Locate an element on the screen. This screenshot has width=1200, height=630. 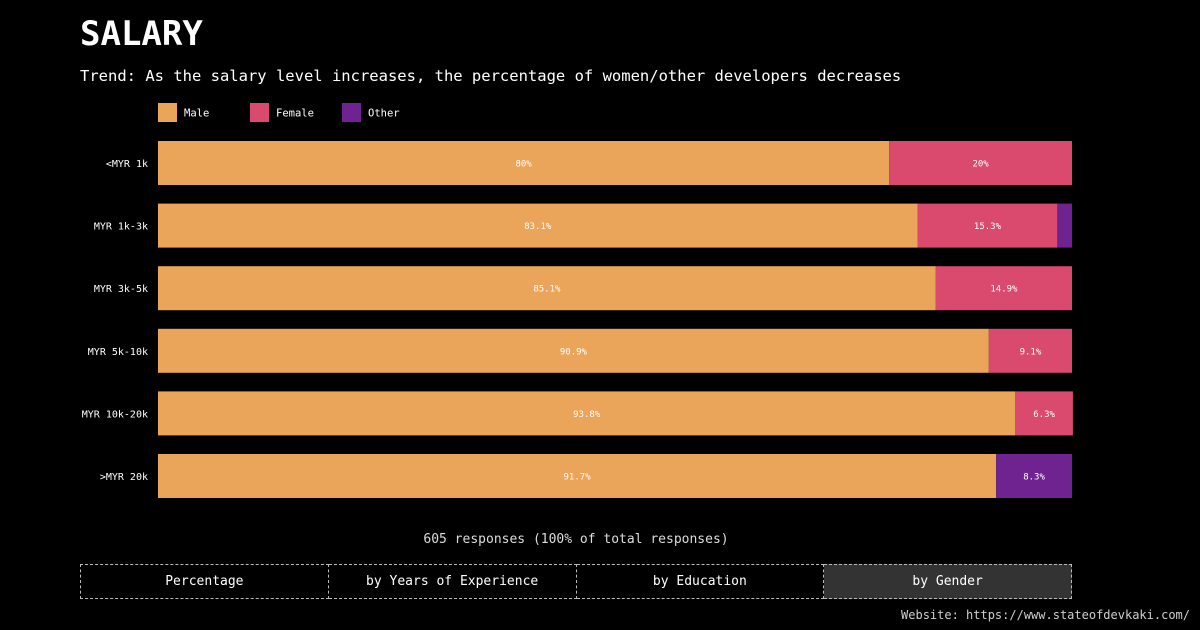
data-label-female: 15.3% is located at coordinates (988, 227).